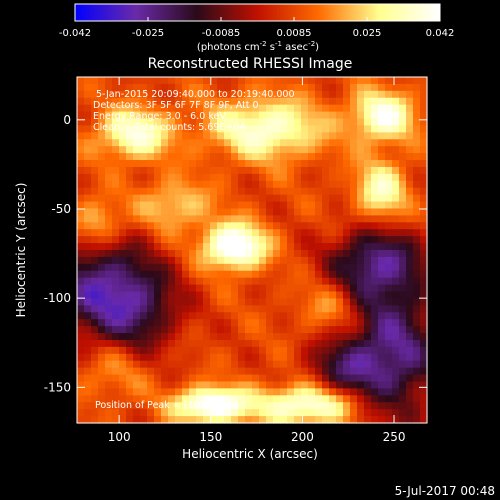 This screenshot has height=500, width=500. What do you see at coordinates (195, 94) in the screenshot?
I see `info-time-range: 5-Jan-2015 20:09:40.000 to 20:19:40.000` at bounding box center [195, 94].